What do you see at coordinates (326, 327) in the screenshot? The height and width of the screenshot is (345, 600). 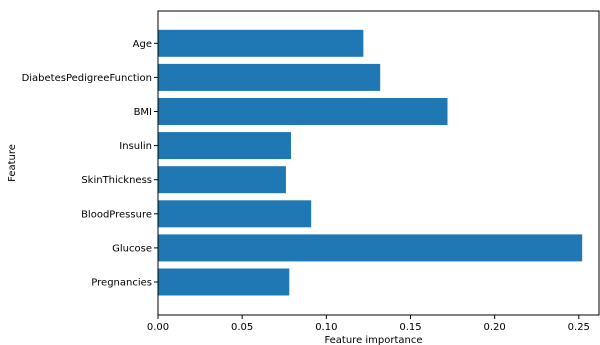 I see `x-tick-label: 0.10` at bounding box center [326, 327].